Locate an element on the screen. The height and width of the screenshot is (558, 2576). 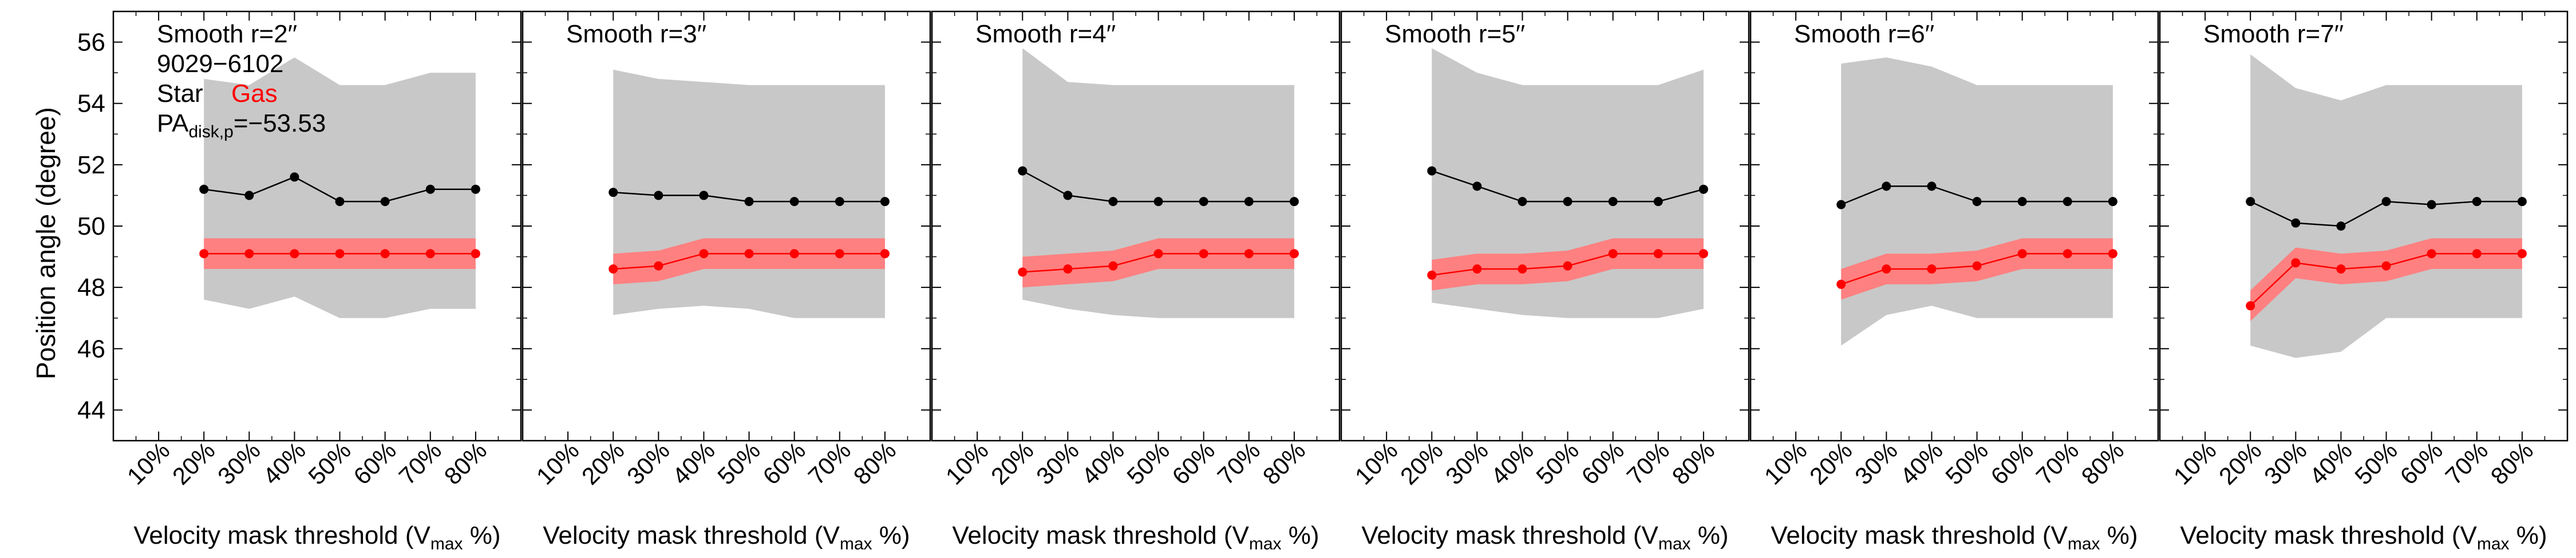
panel-title: Smooth r=3′′ is located at coordinates (636, 34).